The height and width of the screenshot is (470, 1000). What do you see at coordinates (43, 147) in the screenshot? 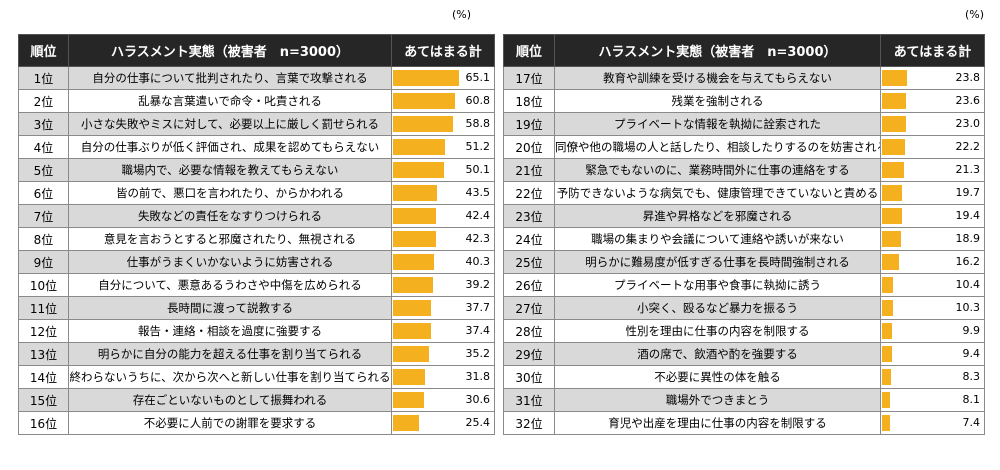
I see `rank-cell: 4位` at bounding box center [43, 147].